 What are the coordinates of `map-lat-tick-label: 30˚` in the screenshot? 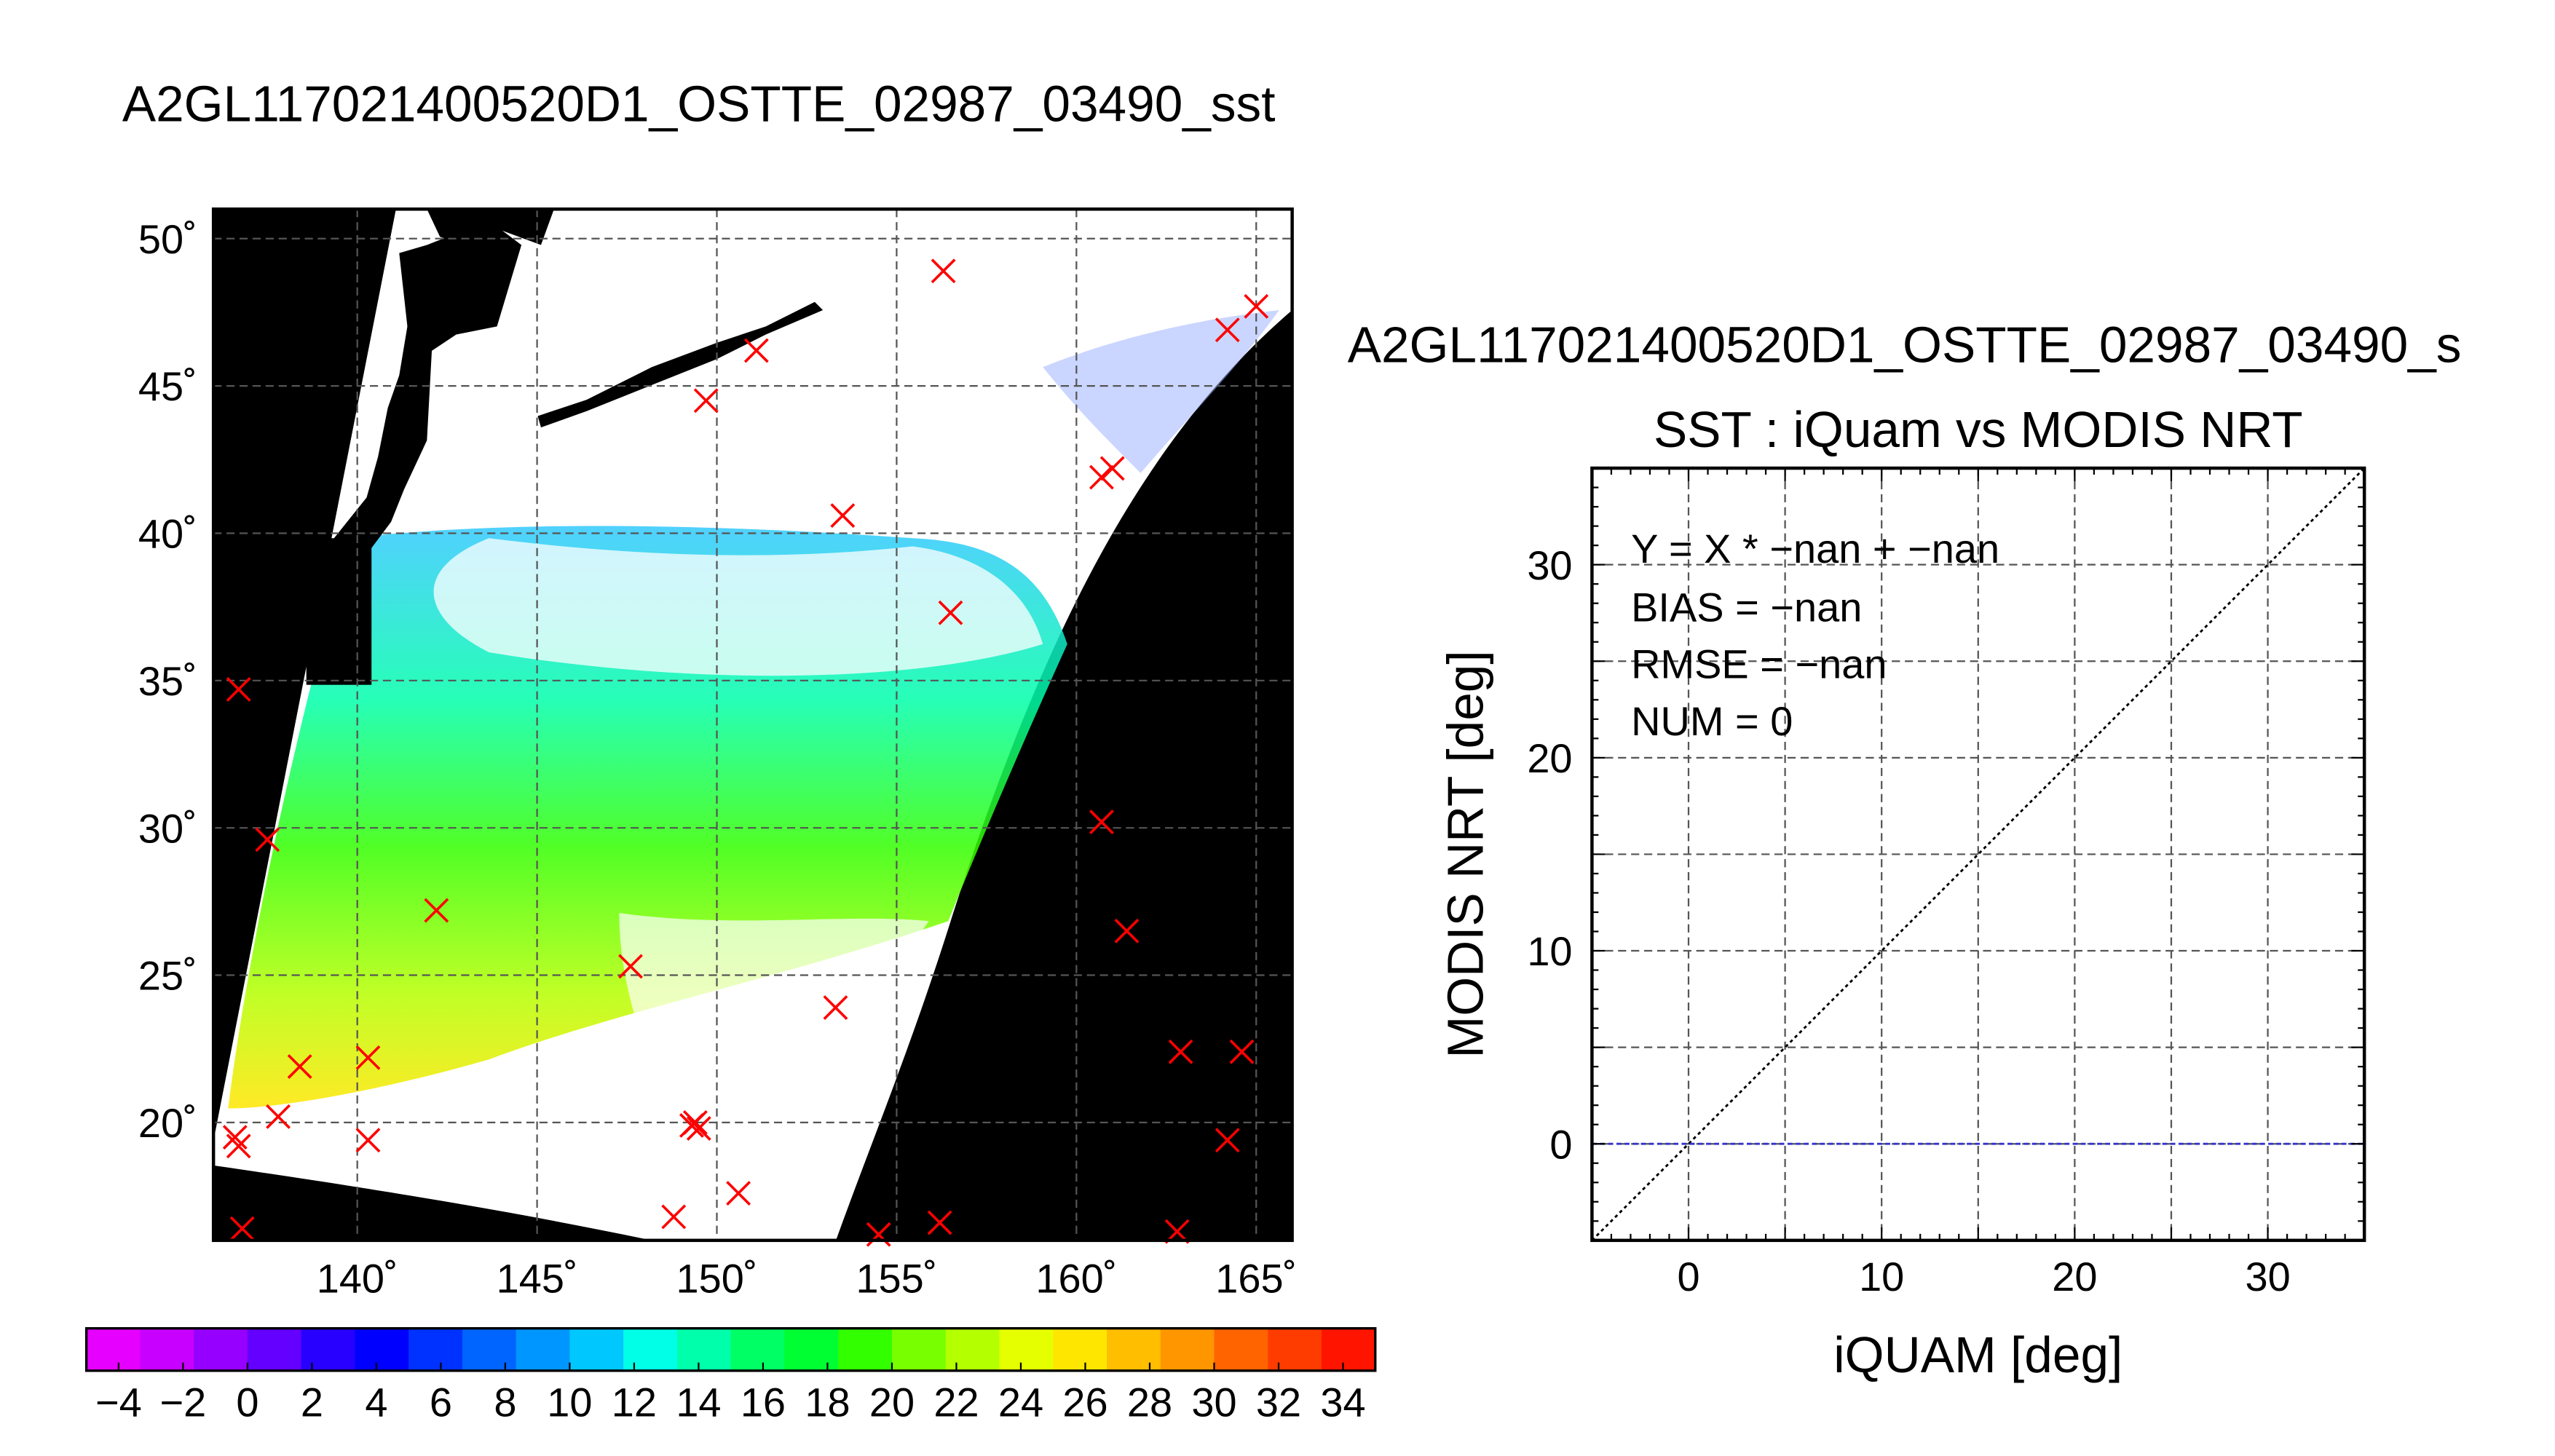 It's located at (167, 828).